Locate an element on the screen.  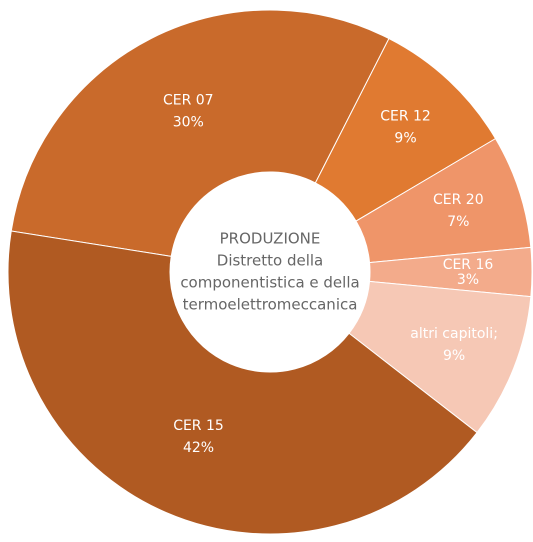
slice-value: 3% is located at coordinates (468, 280).